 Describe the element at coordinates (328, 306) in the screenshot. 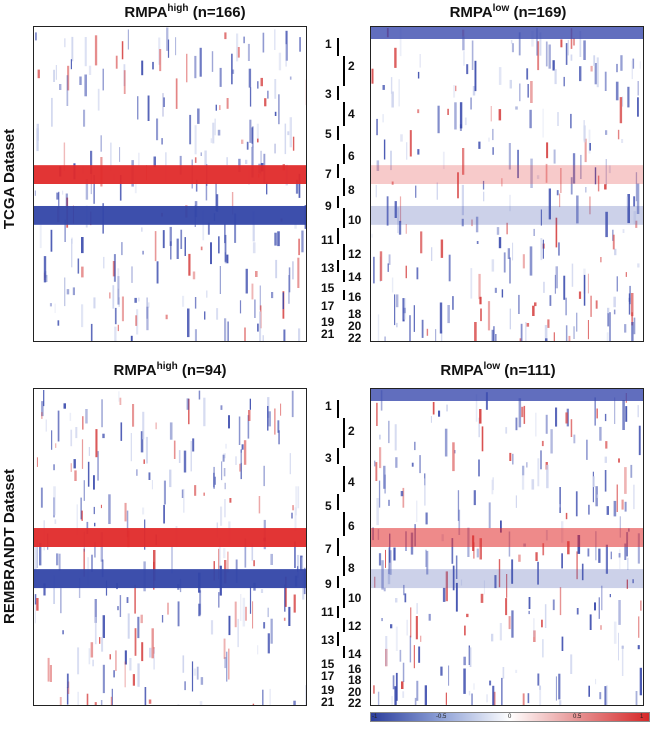

I see `chrom-label-17: 17` at that location.